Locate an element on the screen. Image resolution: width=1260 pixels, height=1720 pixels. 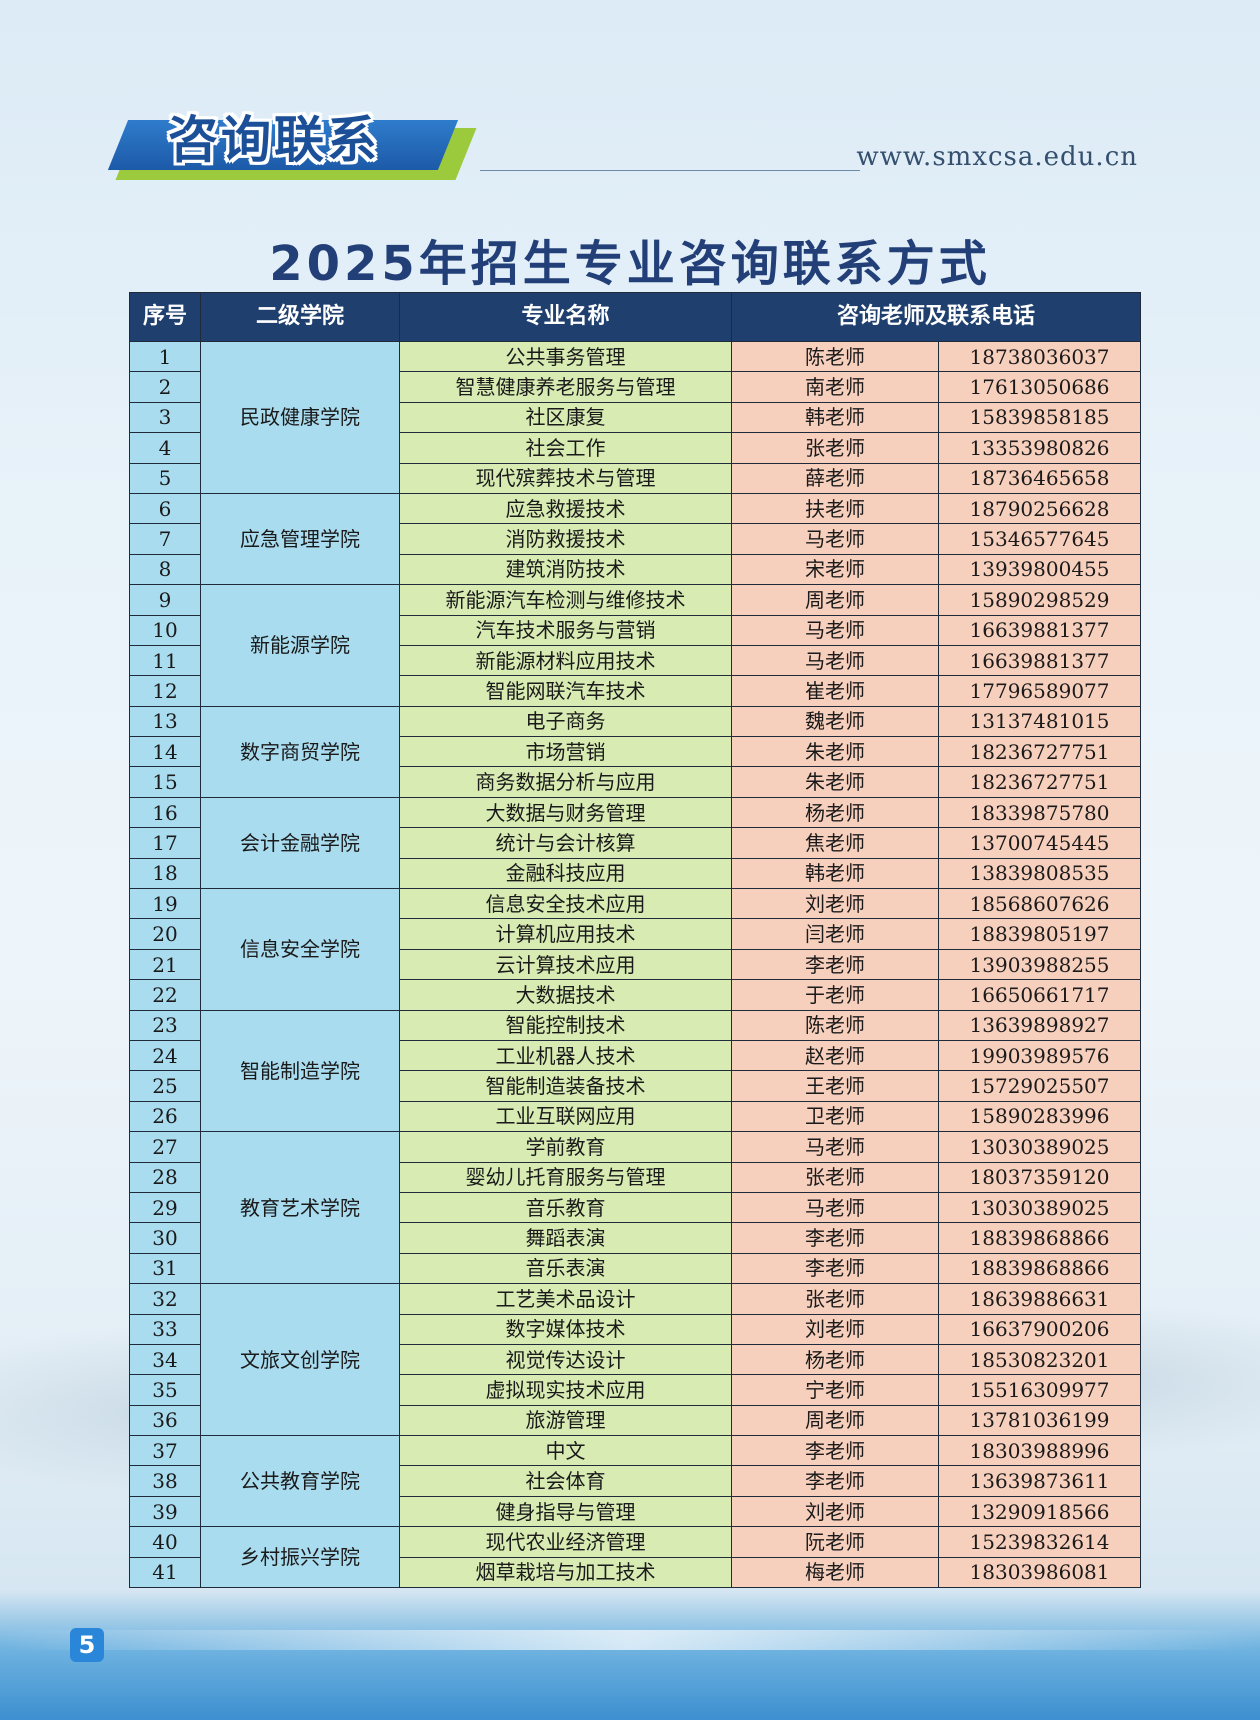
row-number: 7 is located at coordinates (165, 539).